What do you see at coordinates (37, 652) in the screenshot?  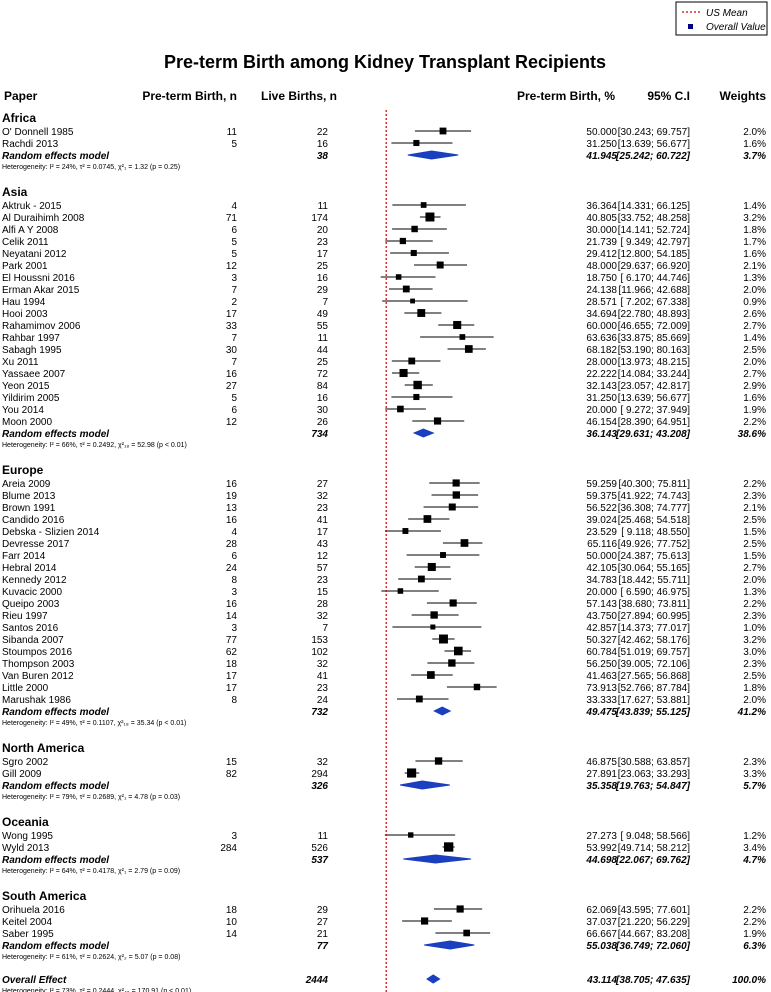 I see `study-paper: Stoumpos 2016` at bounding box center [37, 652].